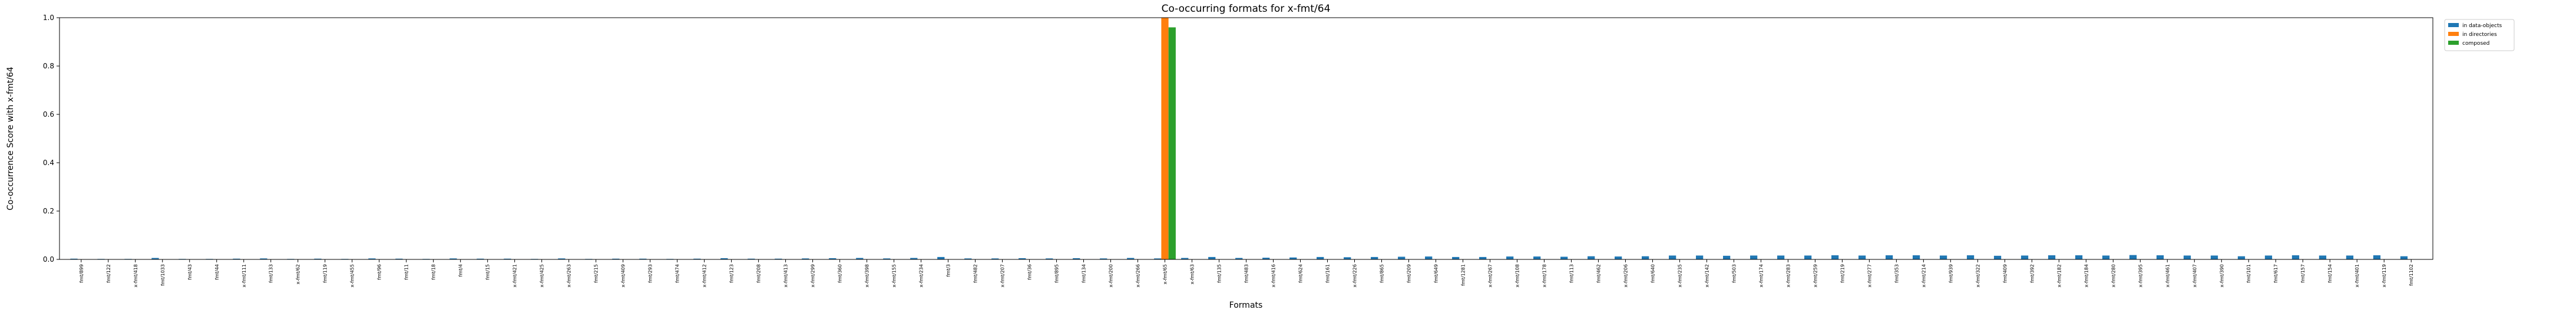 The height and width of the screenshot is (316, 2576). I want to click on x-tick-label: fmt/15, so click(488, 272).